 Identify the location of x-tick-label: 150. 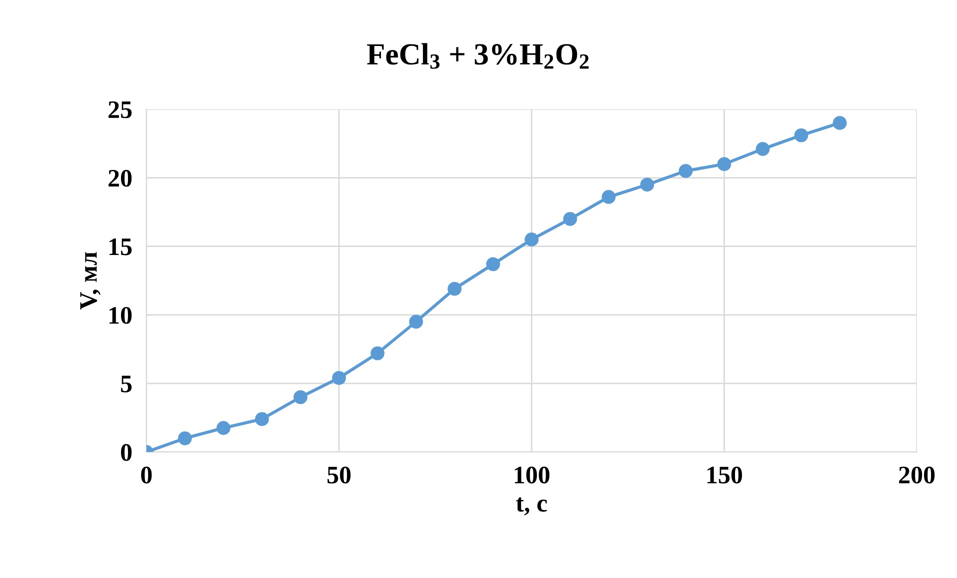
(724, 475).